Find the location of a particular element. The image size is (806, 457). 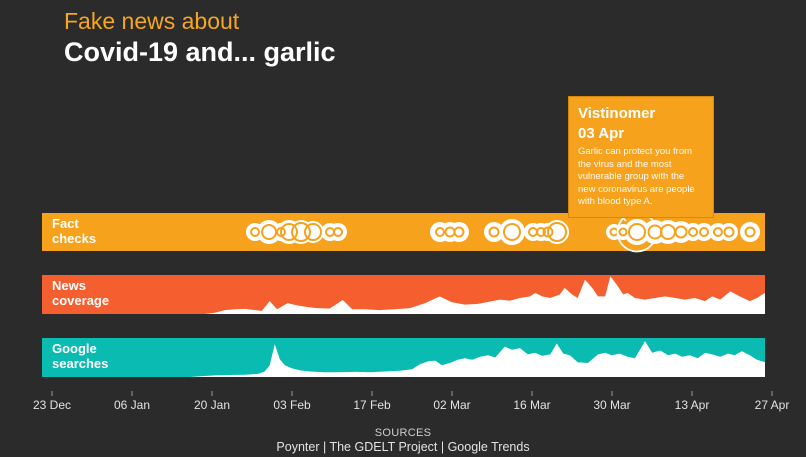

axis-tick-label: 23 Dec is located at coordinates (52, 405).